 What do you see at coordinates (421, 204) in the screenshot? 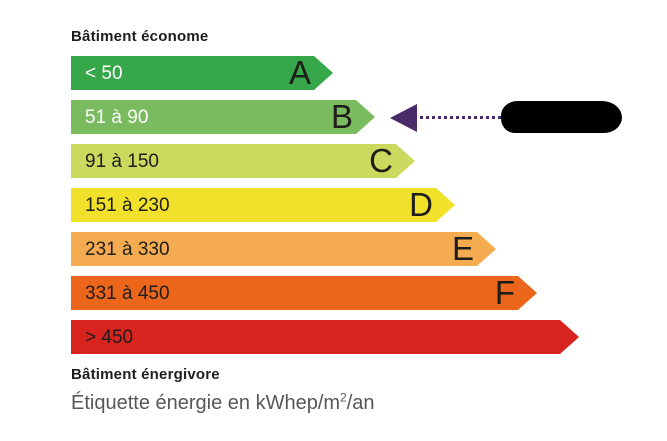
I see `energy-class-letter: D` at bounding box center [421, 204].